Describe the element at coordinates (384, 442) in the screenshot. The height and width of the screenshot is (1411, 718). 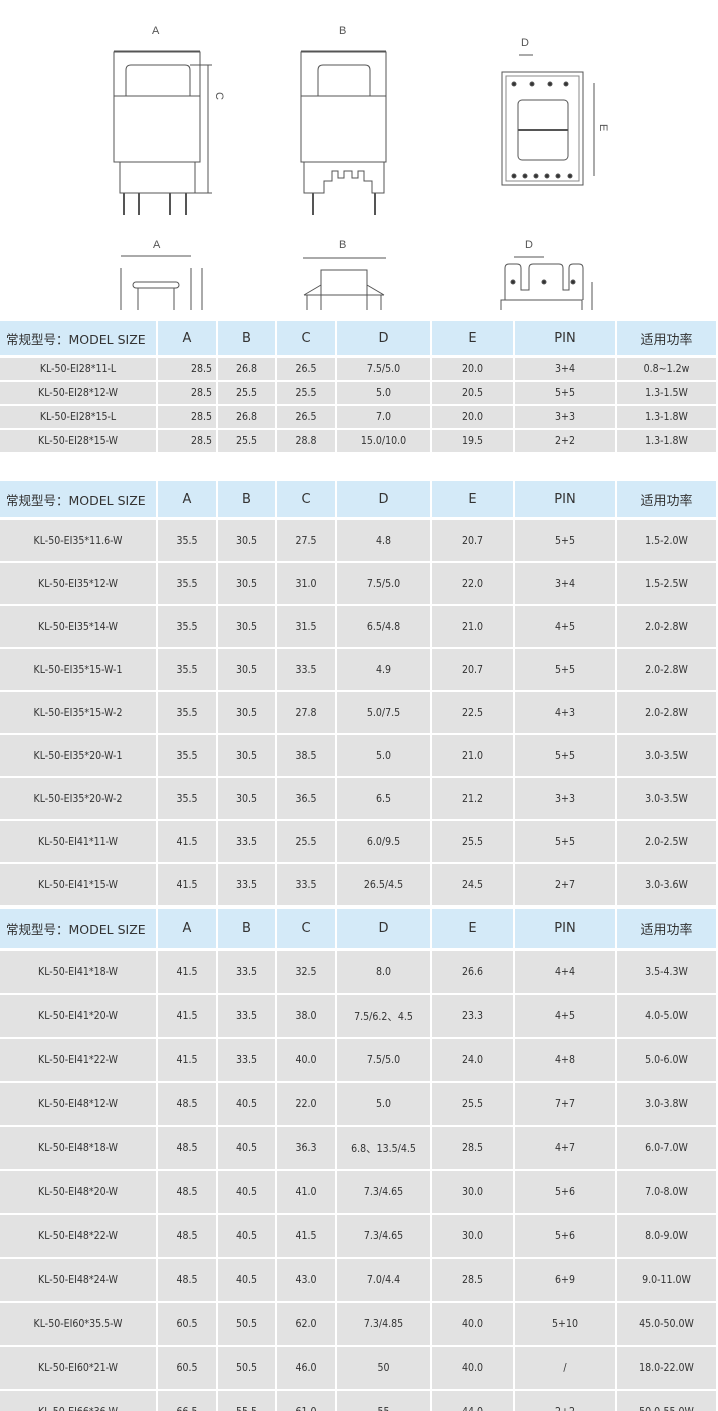
I see `cell-d: 15.0/10.0` at that location.